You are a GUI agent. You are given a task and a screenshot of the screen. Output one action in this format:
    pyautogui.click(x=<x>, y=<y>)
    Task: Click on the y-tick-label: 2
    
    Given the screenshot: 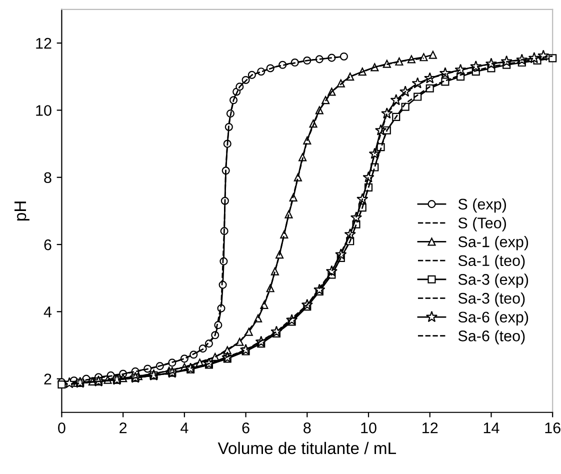 What is the action you would take?
    pyautogui.click(x=48, y=379)
    